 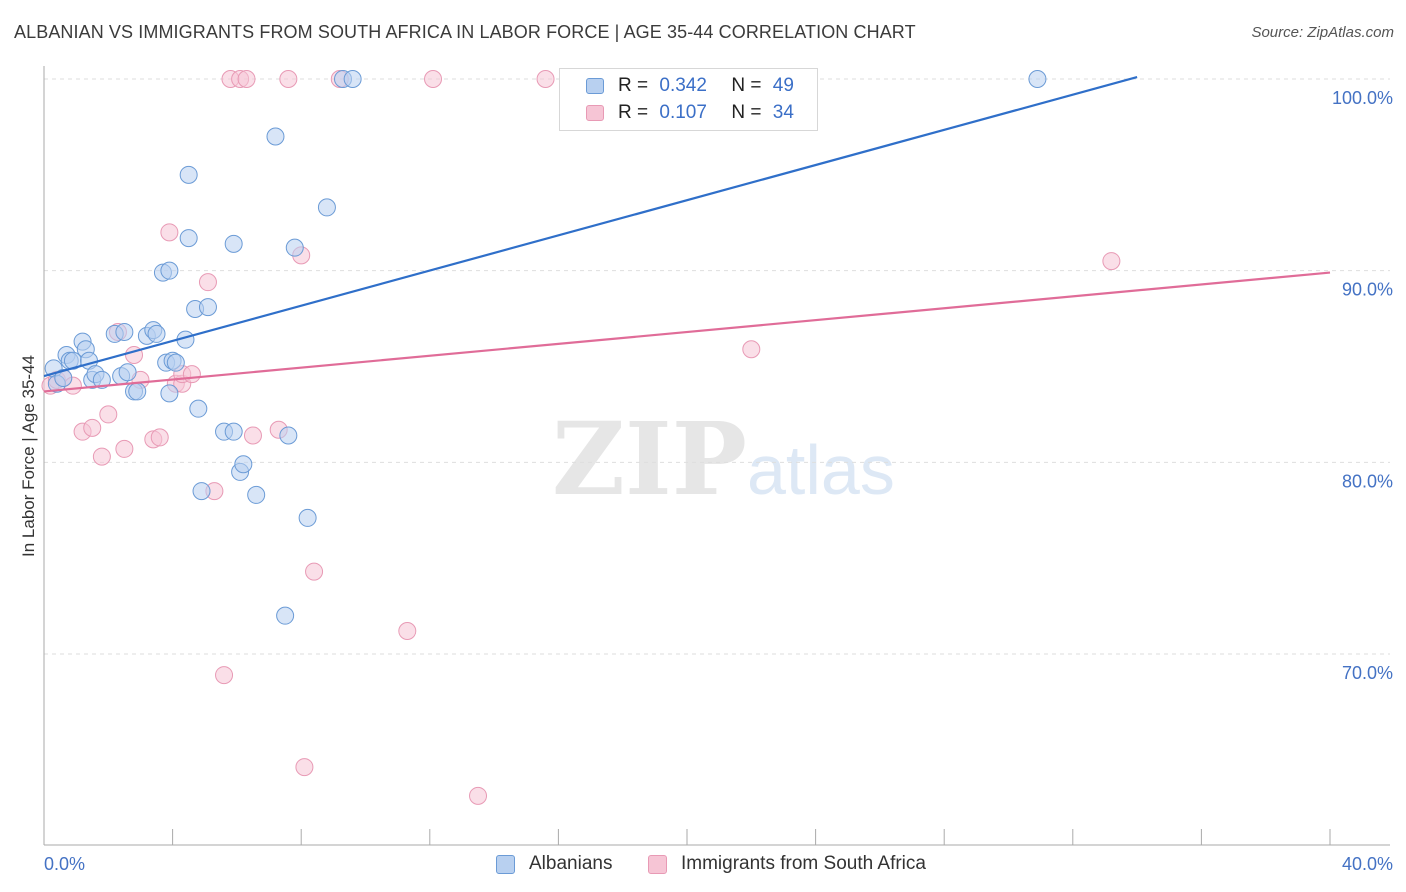 I want to click on legend-item-albanians: Albanians, so click(x=554, y=864).